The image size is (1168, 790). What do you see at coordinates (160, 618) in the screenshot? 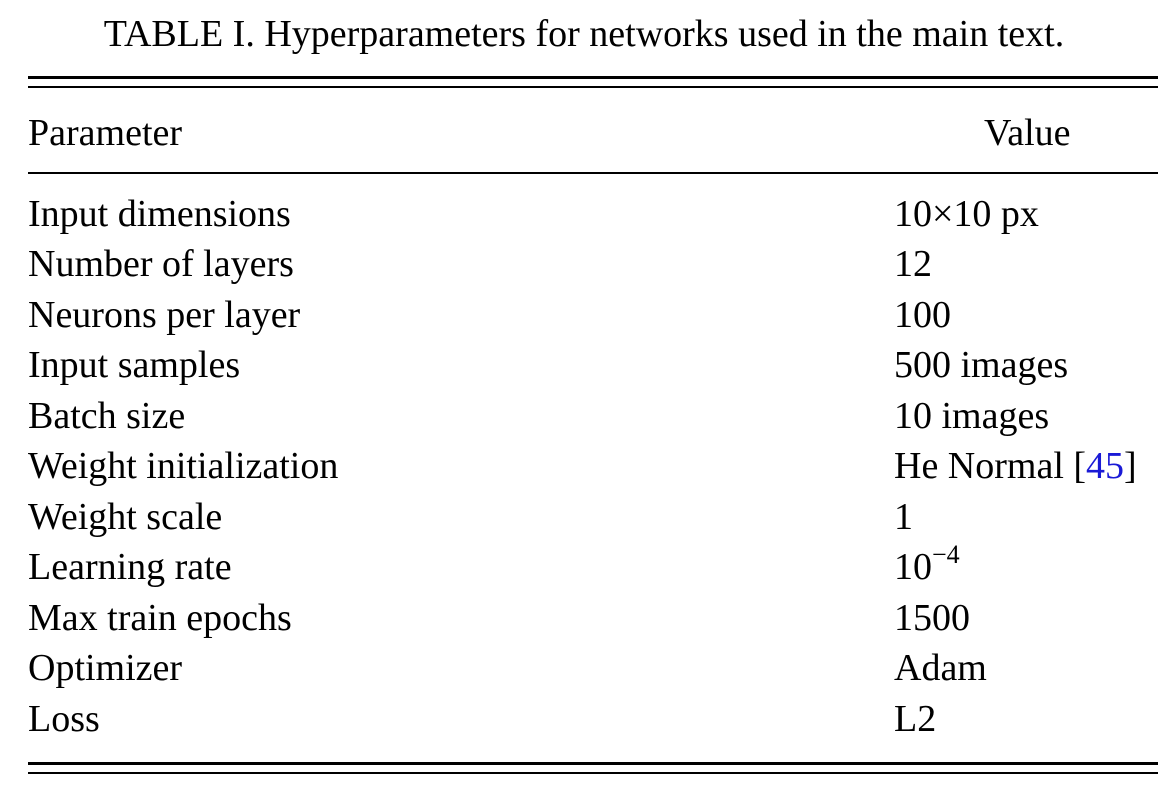
I see `row-parameter: Max train epochs` at bounding box center [160, 618].